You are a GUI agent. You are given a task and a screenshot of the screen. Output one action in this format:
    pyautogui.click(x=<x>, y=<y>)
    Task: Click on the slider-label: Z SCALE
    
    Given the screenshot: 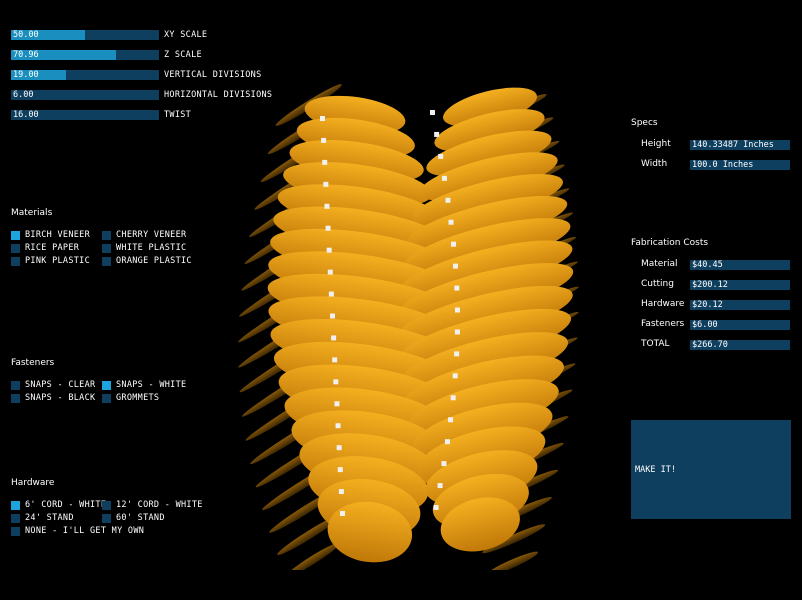 What is the action you would take?
    pyautogui.click(x=183, y=55)
    